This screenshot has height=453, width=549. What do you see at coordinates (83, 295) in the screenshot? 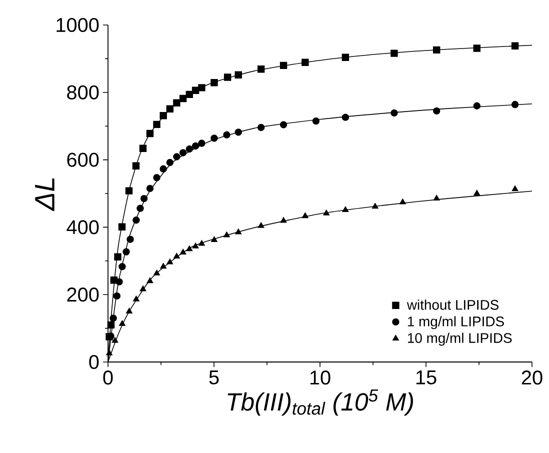
I see `y-tick-label: 200` at bounding box center [83, 295].